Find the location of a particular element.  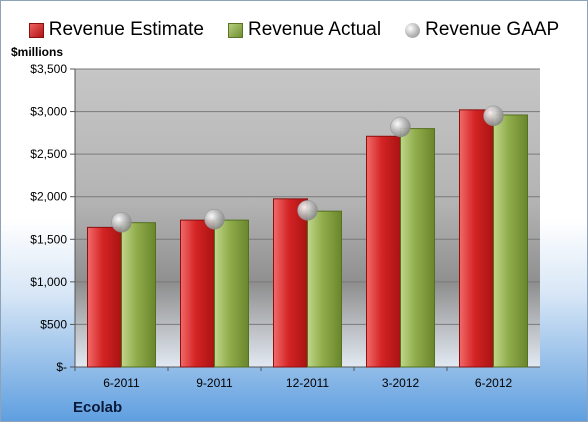

legend-swatch-estimate is located at coordinates (36, 30).